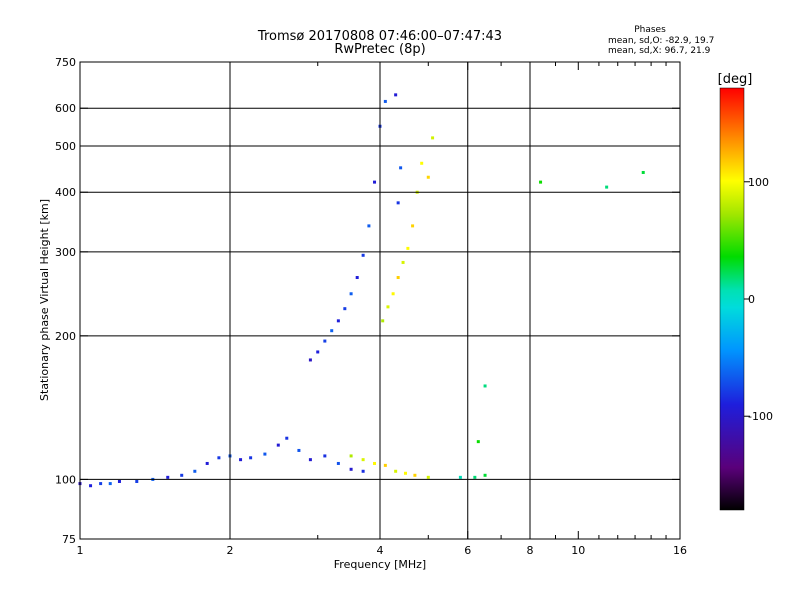 This screenshot has width=800, height=600. Describe the element at coordinates (380, 564) in the screenshot. I see `x-axis-label: Frequency [MHz]` at that location.